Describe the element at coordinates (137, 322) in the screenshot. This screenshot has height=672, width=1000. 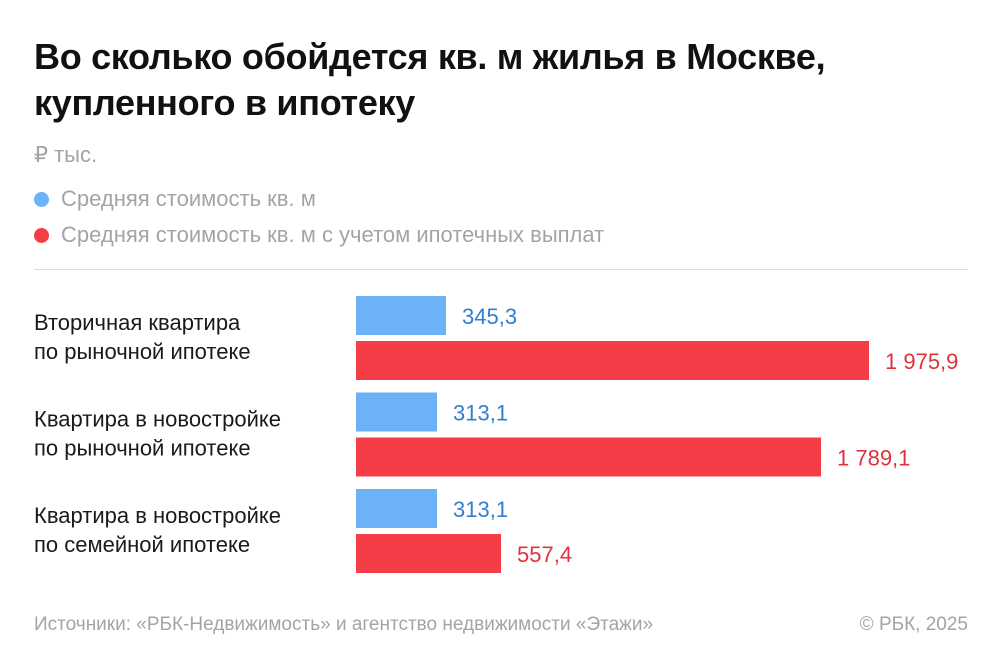
I see `category-label: Вторичная квартира` at that location.